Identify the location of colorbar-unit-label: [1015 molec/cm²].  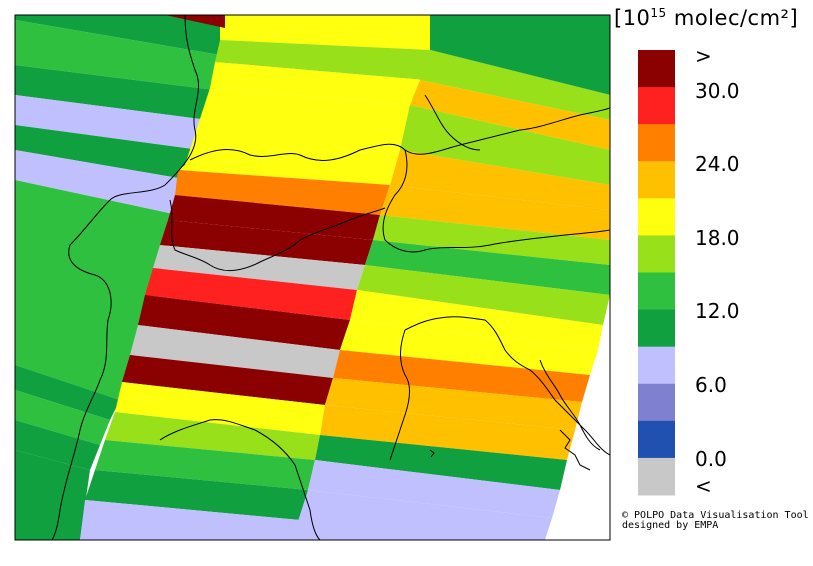
(706, 18).